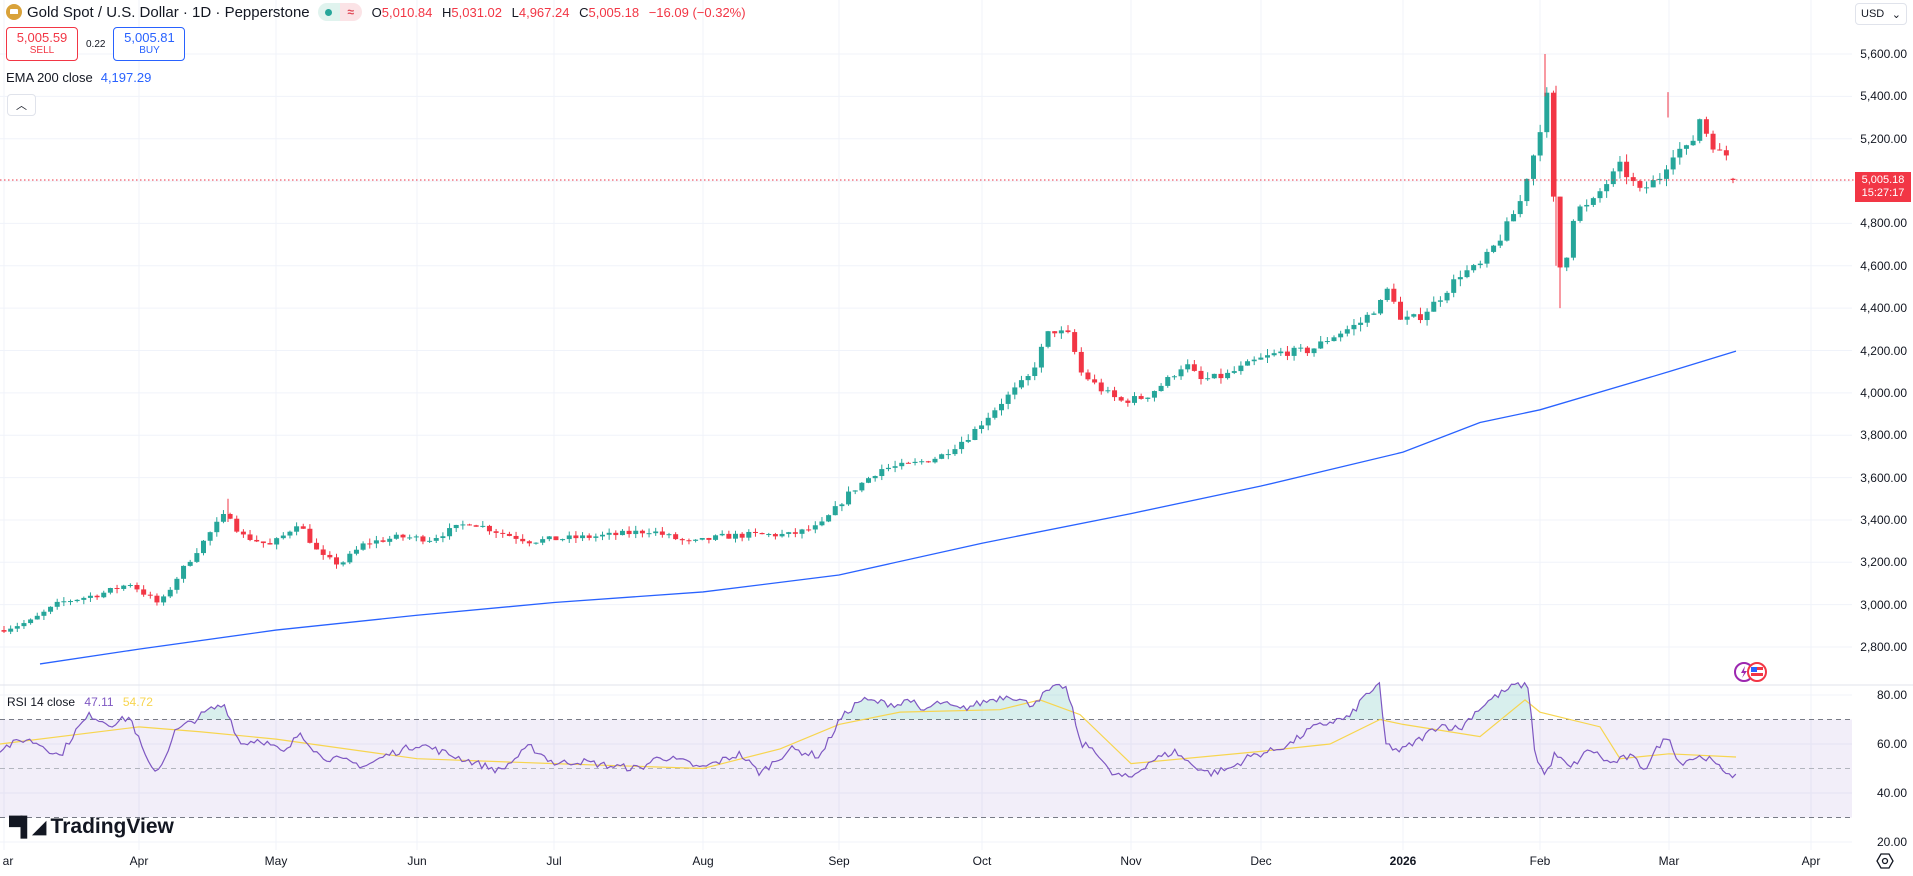  What do you see at coordinates (1883, 435) in the screenshot?
I see `price-axis-label: 3,800.00` at bounding box center [1883, 435].